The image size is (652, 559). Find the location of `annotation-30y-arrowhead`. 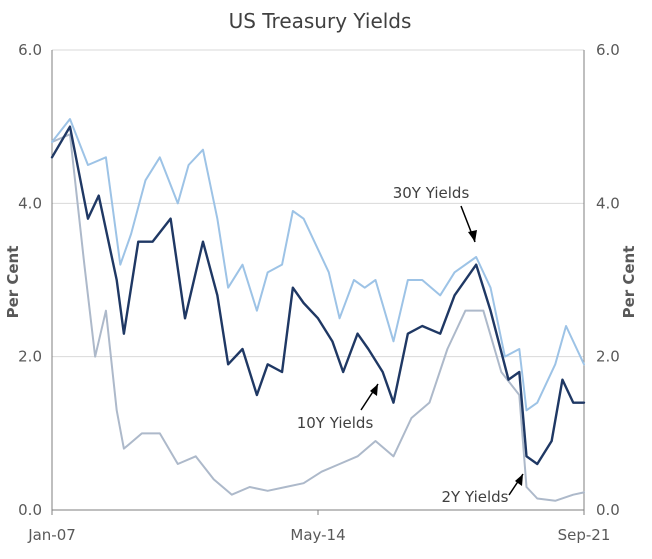

annotation-30y-arrowhead is located at coordinates (472, 236).